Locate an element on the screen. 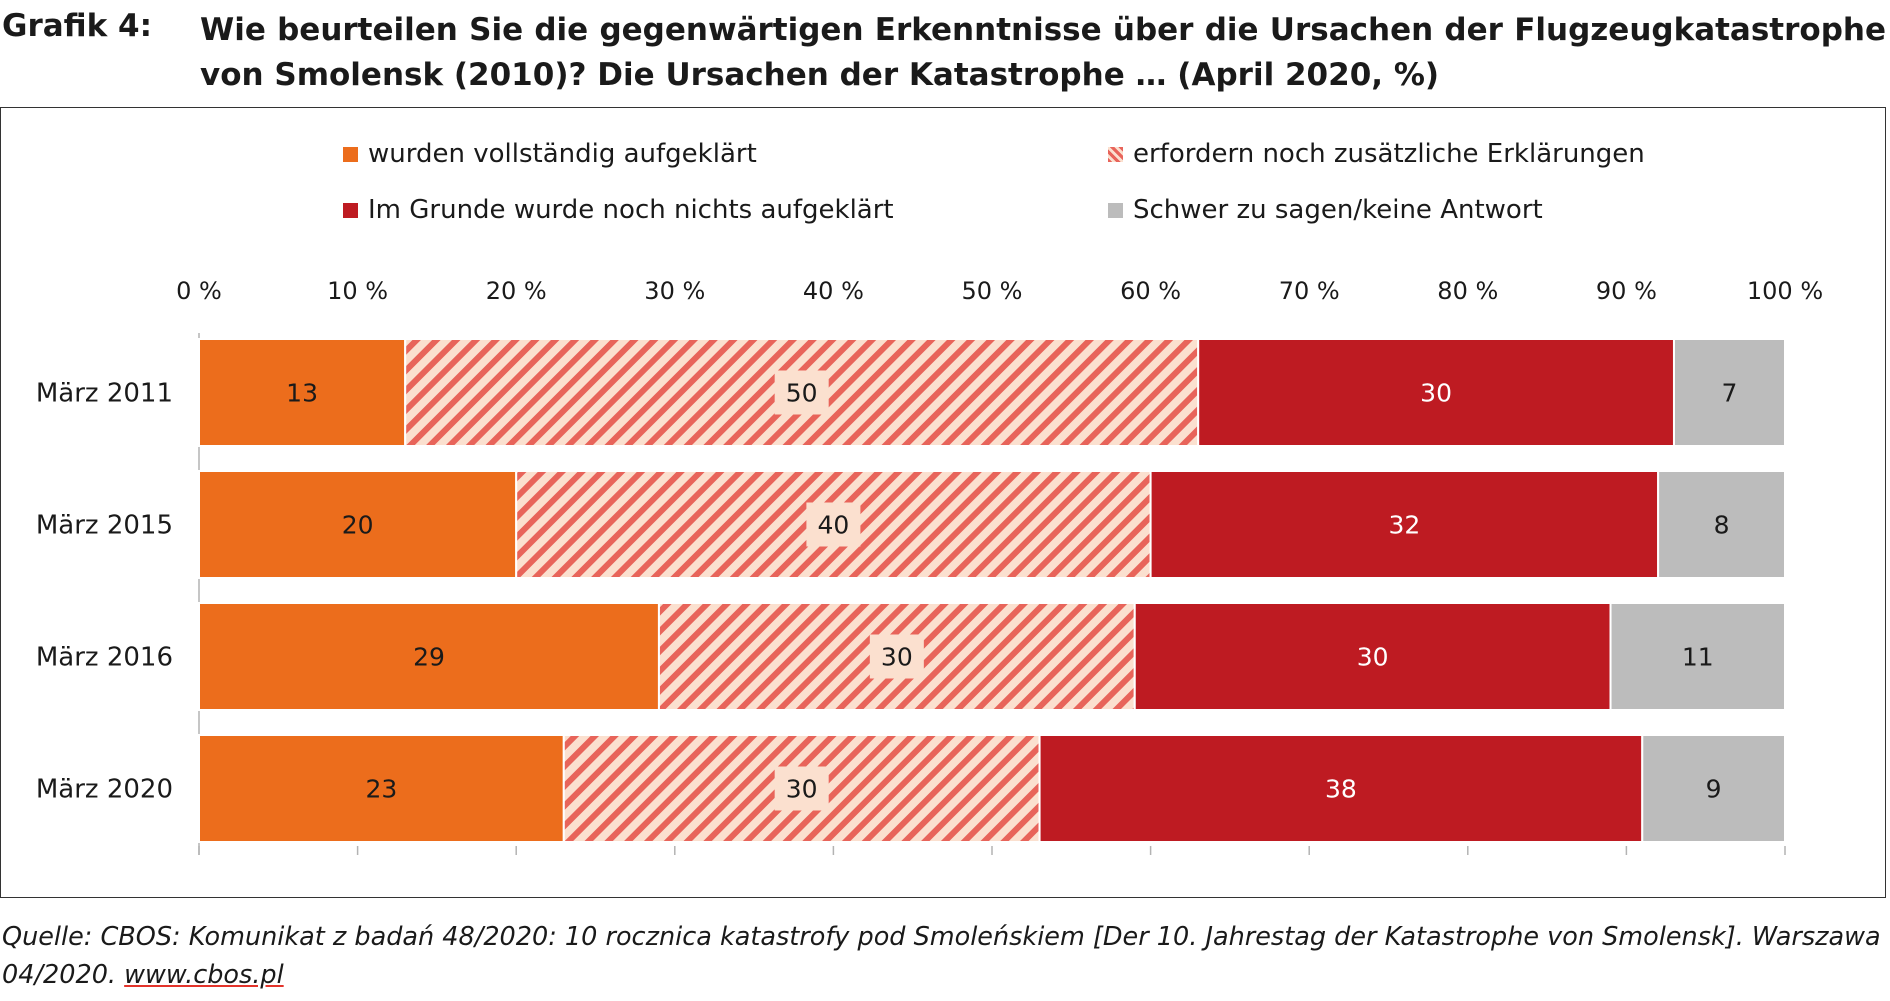 This screenshot has width=1890, height=1001. x-tick-label: 30 % is located at coordinates (674, 291).